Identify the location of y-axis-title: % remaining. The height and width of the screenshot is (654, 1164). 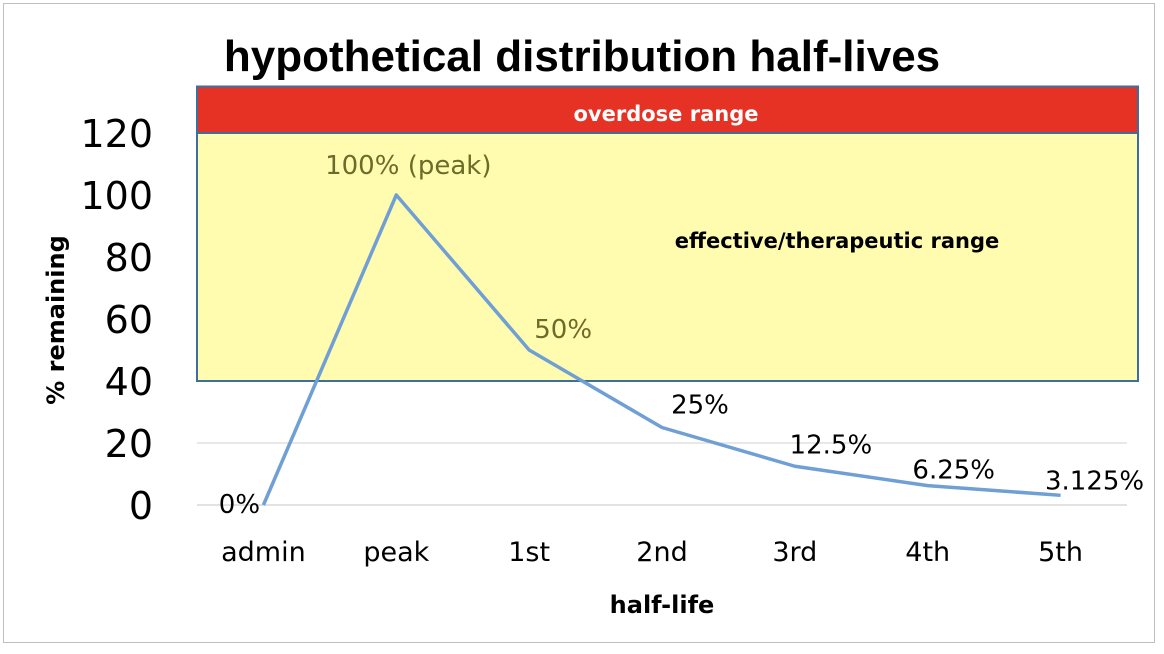
(56, 320).